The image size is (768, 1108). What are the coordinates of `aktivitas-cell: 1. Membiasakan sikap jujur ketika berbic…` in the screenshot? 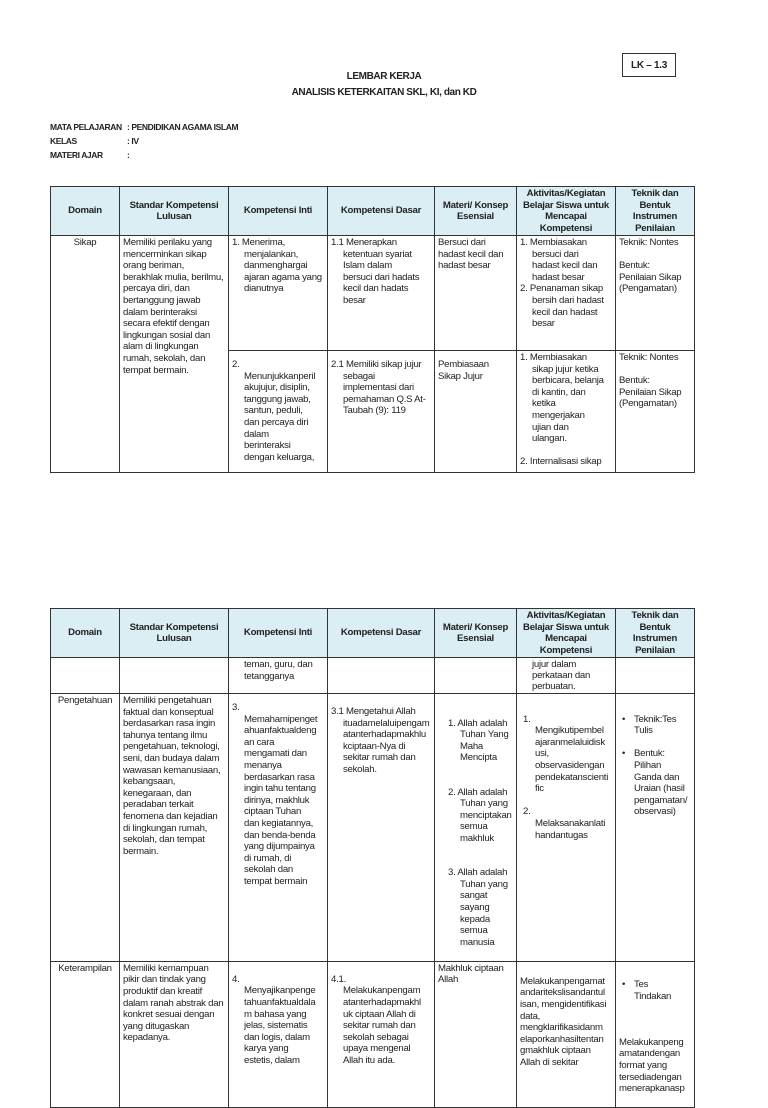 It's located at (566, 411).